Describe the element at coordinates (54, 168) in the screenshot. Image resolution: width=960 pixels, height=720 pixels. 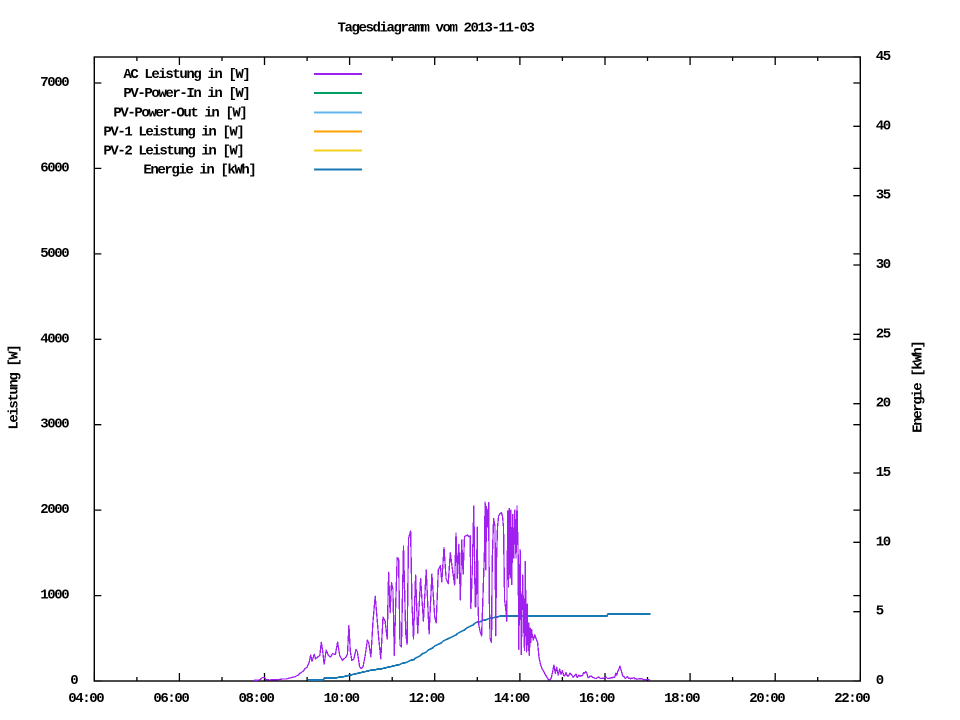
I see `svg-text: 6000` at that location.